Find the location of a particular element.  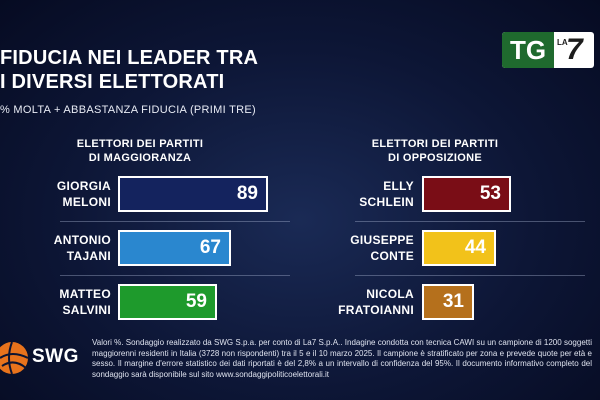

leader-name-fratoianni: NICOLA FRATOIANNI is located at coordinates (359, 302).